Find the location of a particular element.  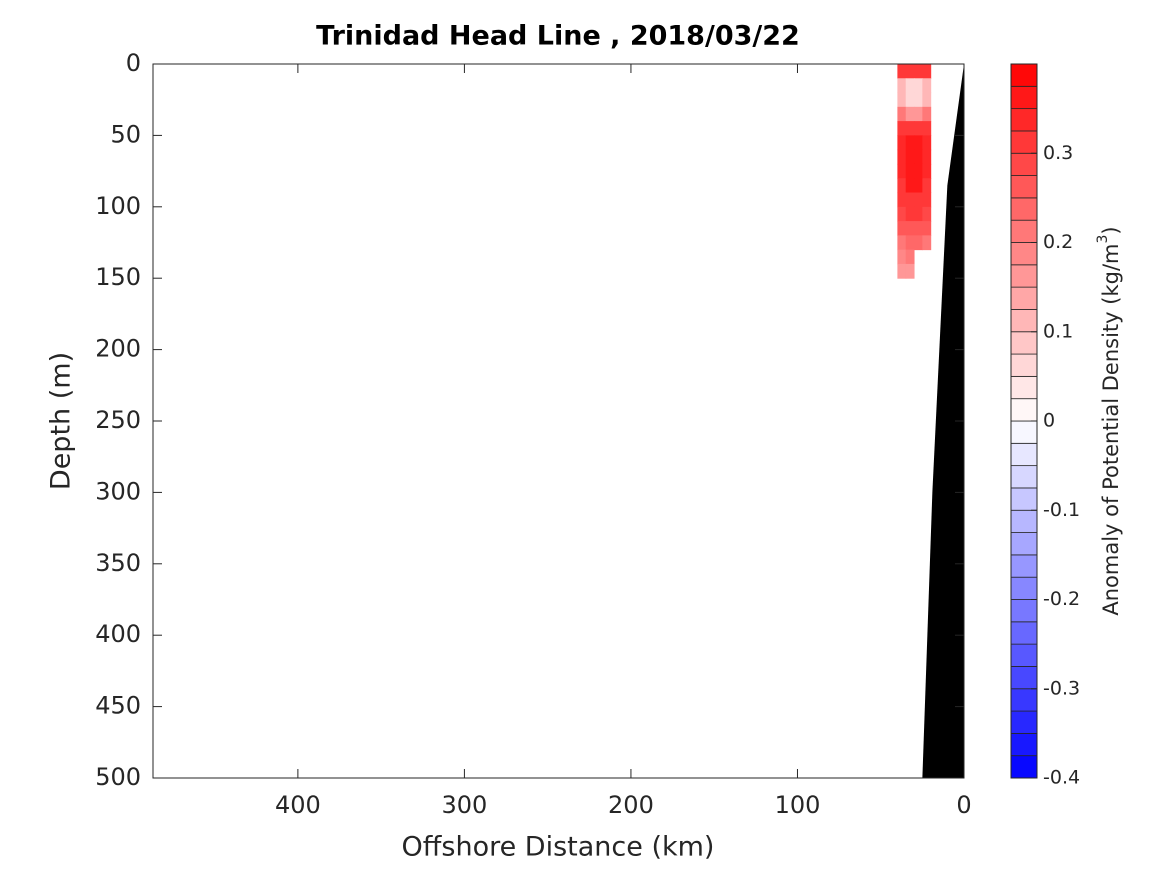

colorbar-label-end: ) is located at coordinates (1111, 230).